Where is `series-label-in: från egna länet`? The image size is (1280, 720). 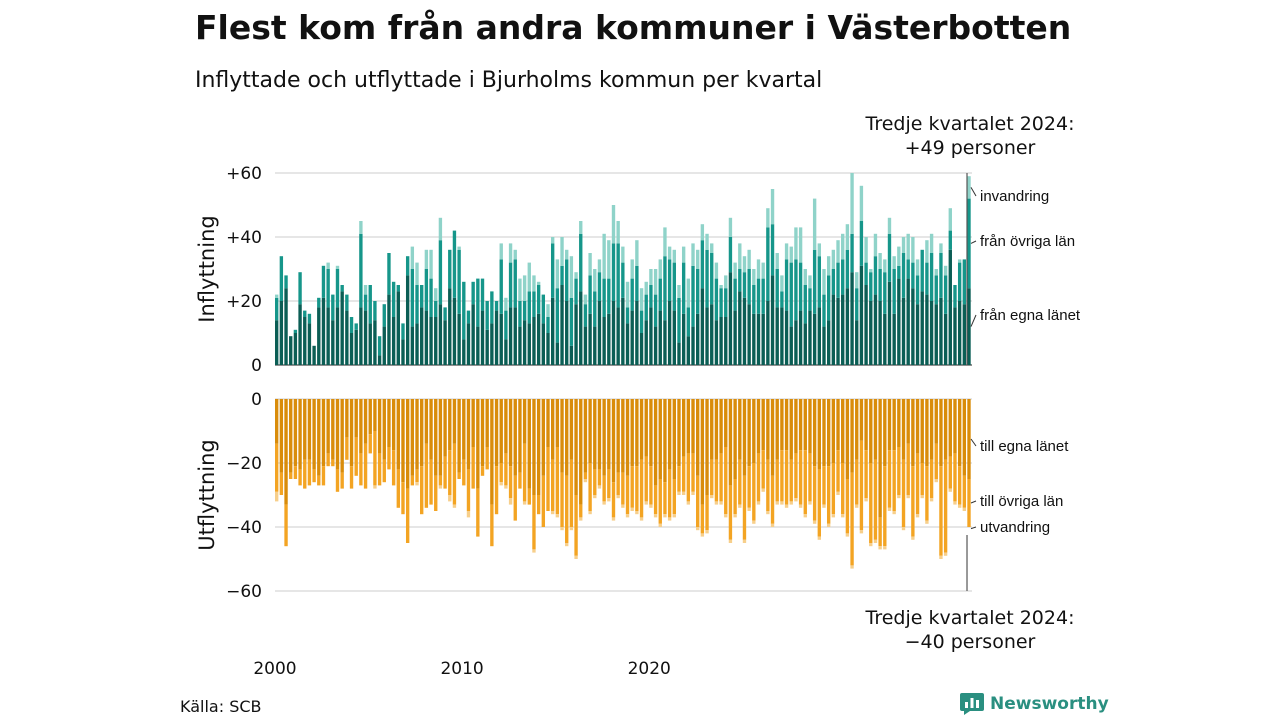
series-label-in: från egna länet is located at coordinates (1030, 315).